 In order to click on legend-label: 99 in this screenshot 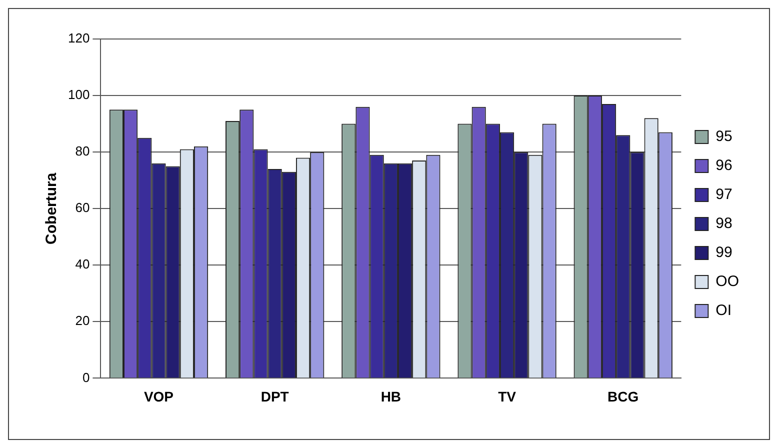, I will do `click(724, 253)`.